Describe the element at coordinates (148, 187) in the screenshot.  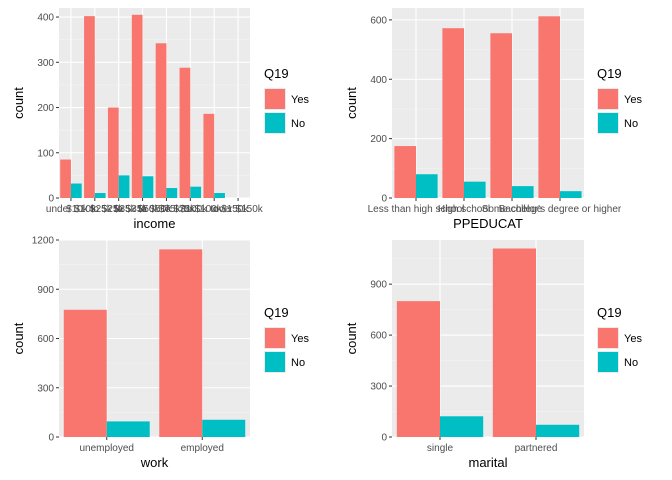
I see `bar-no-35k-to-50k` at that location.